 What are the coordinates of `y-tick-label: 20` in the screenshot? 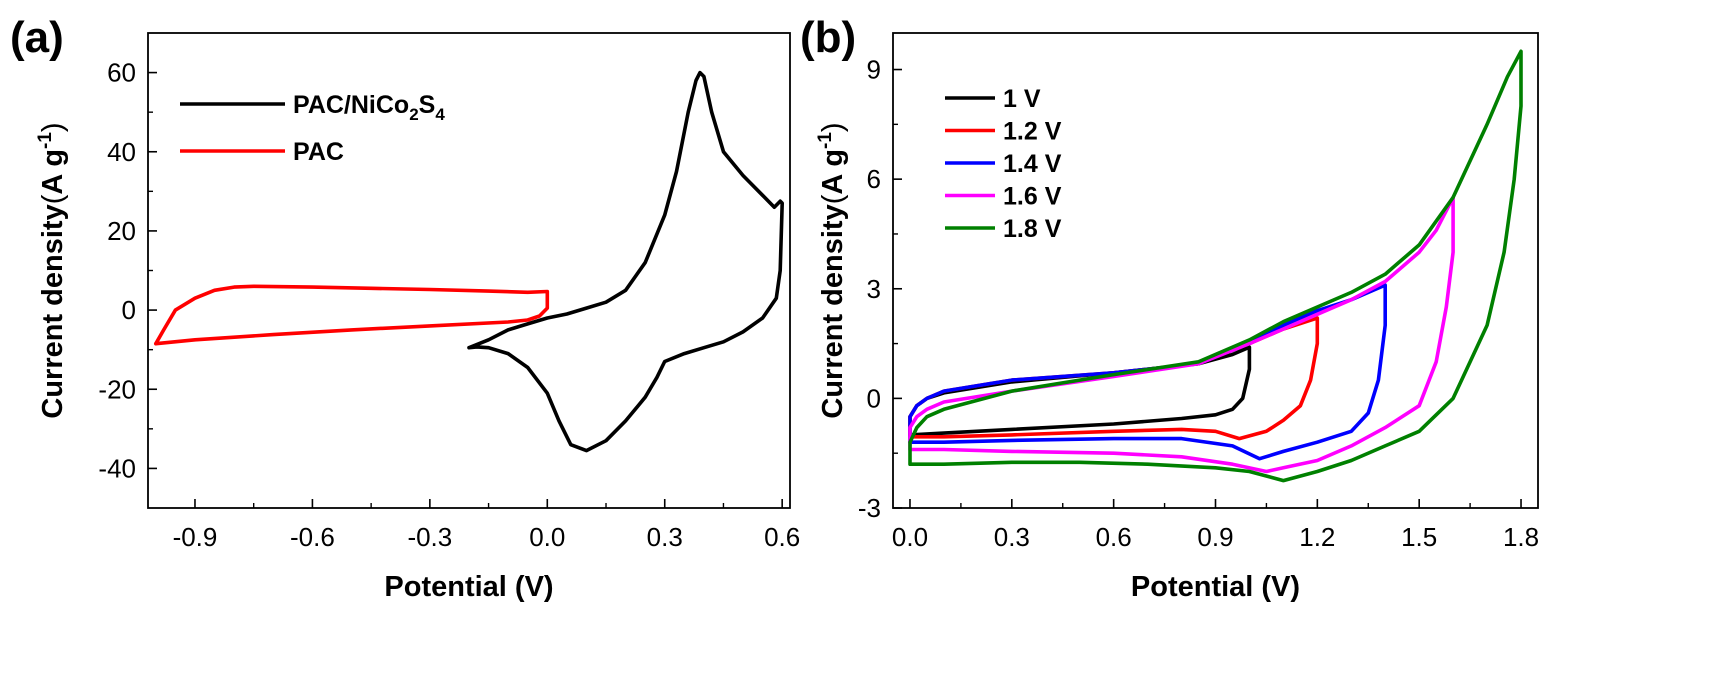 It's located at (121, 231).